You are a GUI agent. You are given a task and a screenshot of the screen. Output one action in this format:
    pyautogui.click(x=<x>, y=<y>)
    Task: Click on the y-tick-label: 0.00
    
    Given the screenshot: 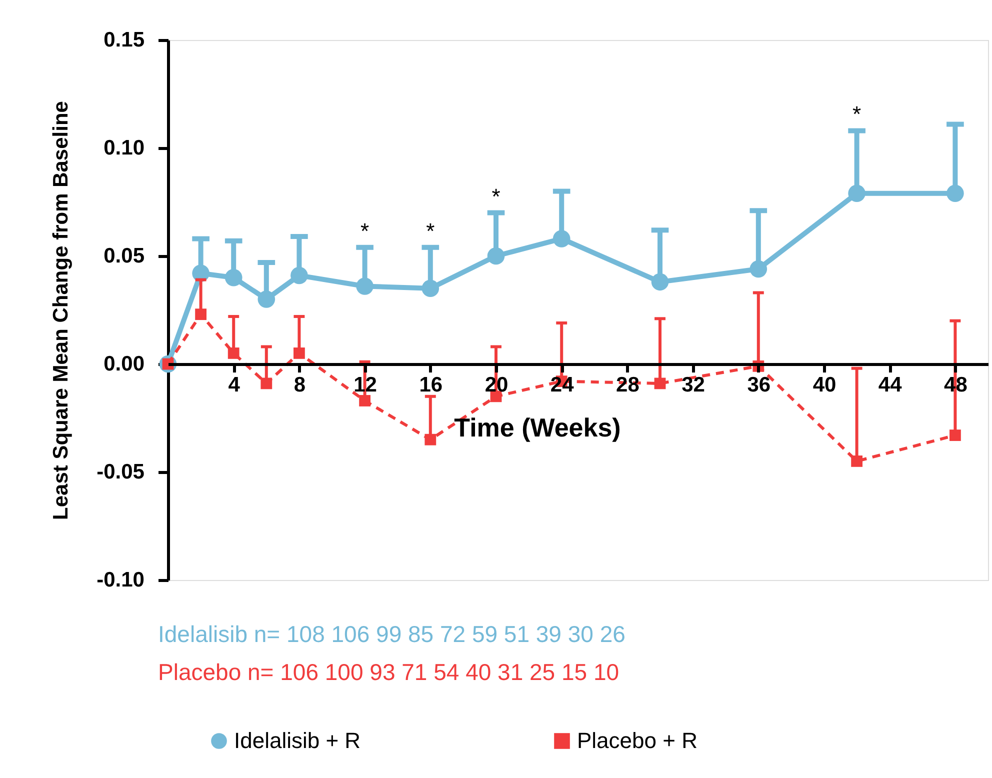 What is the action you would take?
    pyautogui.click(x=124, y=364)
    